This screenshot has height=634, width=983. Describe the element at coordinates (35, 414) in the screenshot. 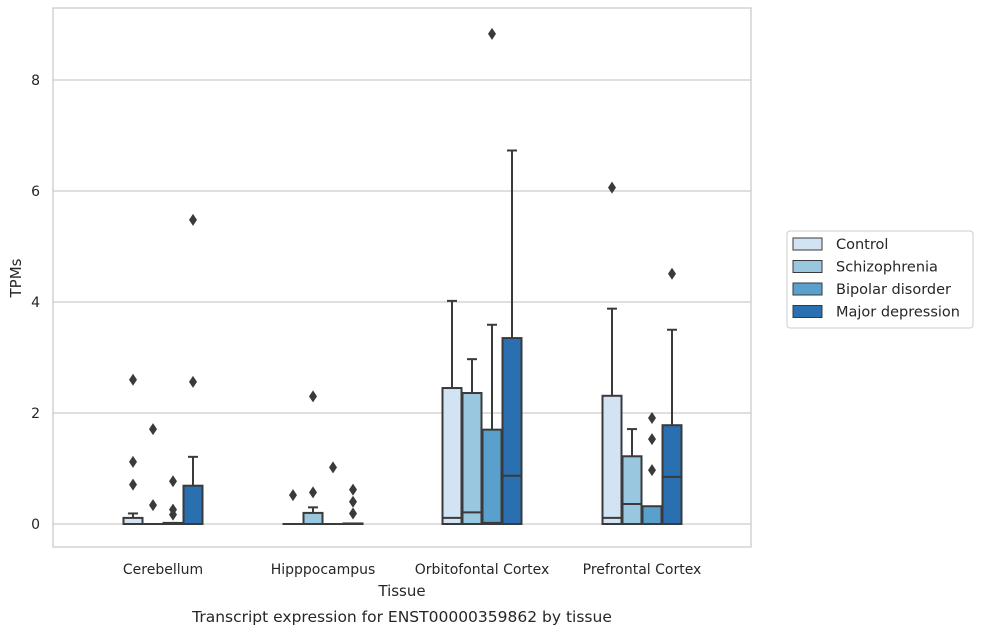

I see `y-tick-label: 2` at that location.